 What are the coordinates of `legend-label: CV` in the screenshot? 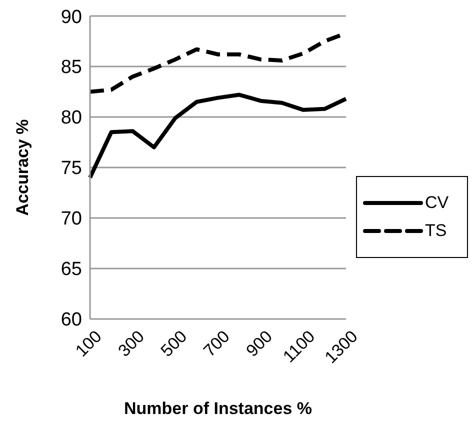 It's located at (437, 203).